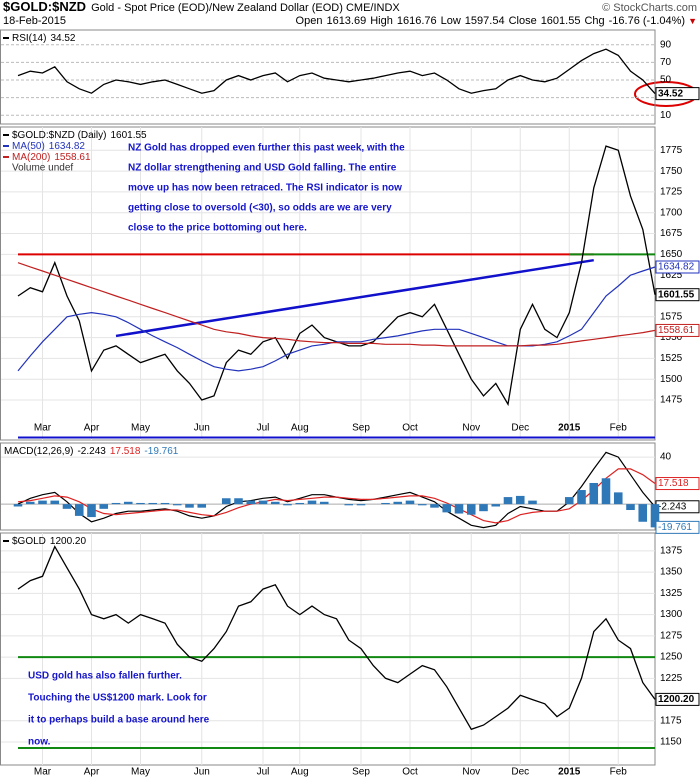 The width and height of the screenshot is (700, 780). What do you see at coordinates (671, 150) in the screenshot?
I see `y-tick-label: 1775` at bounding box center [671, 150].